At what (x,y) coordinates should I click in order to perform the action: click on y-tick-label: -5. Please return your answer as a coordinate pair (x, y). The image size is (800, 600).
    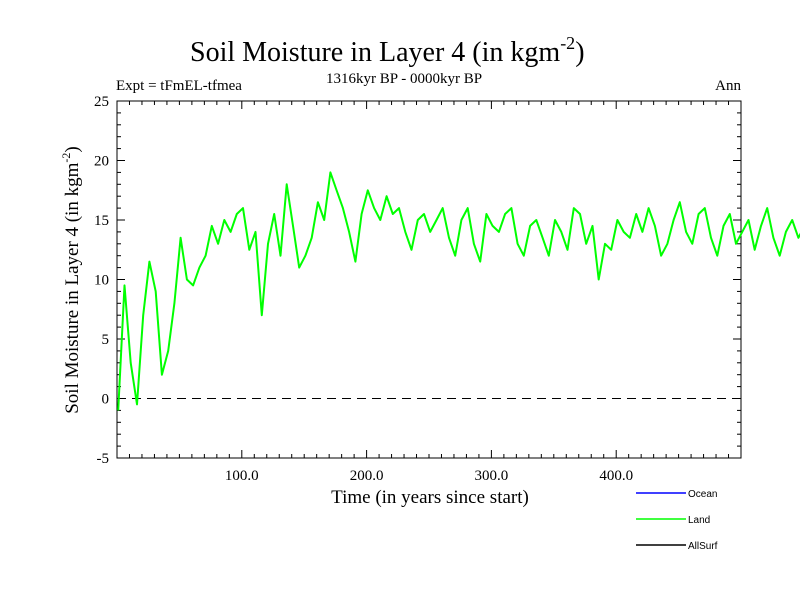
    Looking at the image, I should click on (103, 459).